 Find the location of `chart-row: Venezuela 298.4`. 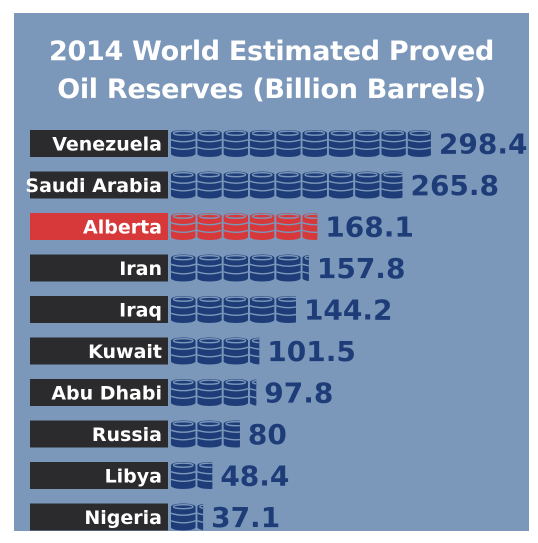

chart-row: Venezuela 298.4 is located at coordinates (278, 144).